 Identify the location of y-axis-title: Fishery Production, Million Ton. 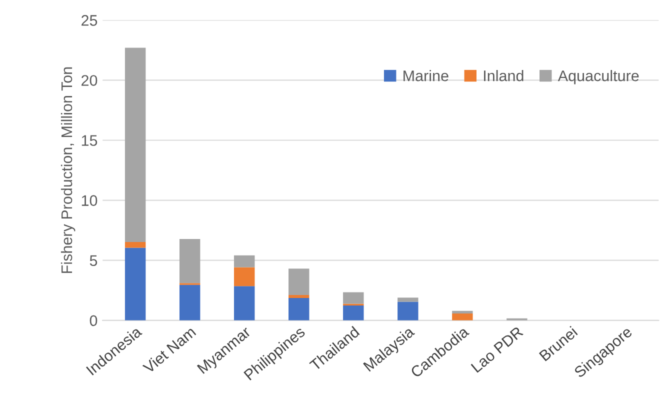
(68, 170).